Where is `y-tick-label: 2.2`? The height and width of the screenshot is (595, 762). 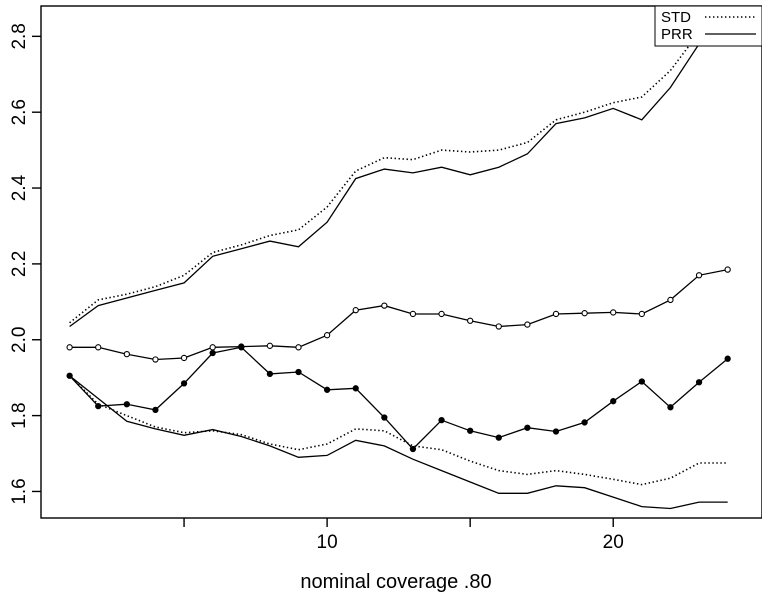
y-tick-label: 2.2 is located at coordinates (19, 264).